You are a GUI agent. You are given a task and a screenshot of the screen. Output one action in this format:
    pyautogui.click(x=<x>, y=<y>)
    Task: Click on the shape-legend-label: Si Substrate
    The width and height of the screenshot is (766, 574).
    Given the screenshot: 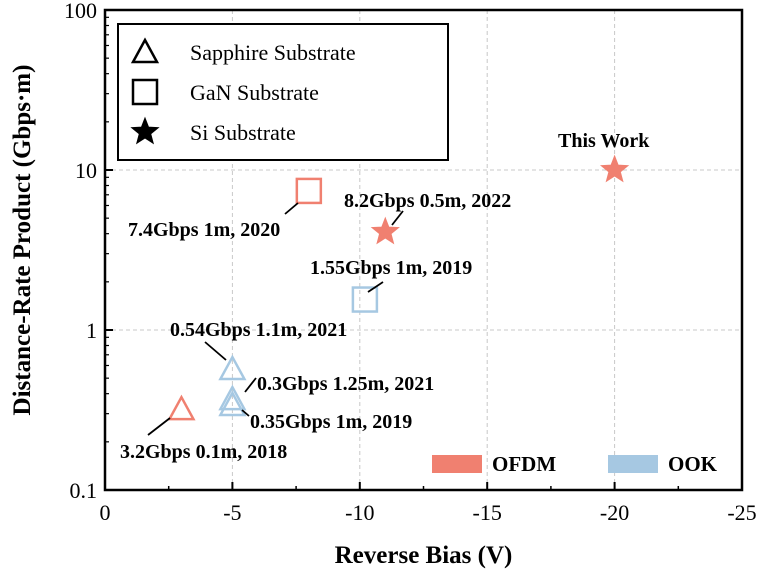 What is the action you would take?
    pyautogui.click(x=243, y=132)
    